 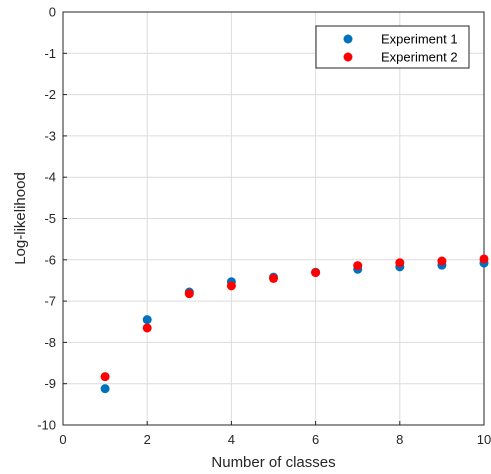 What do you see at coordinates (419, 39) in the screenshot?
I see `legend-label-experiment-1: Experiment 1` at bounding box center [419, 39].